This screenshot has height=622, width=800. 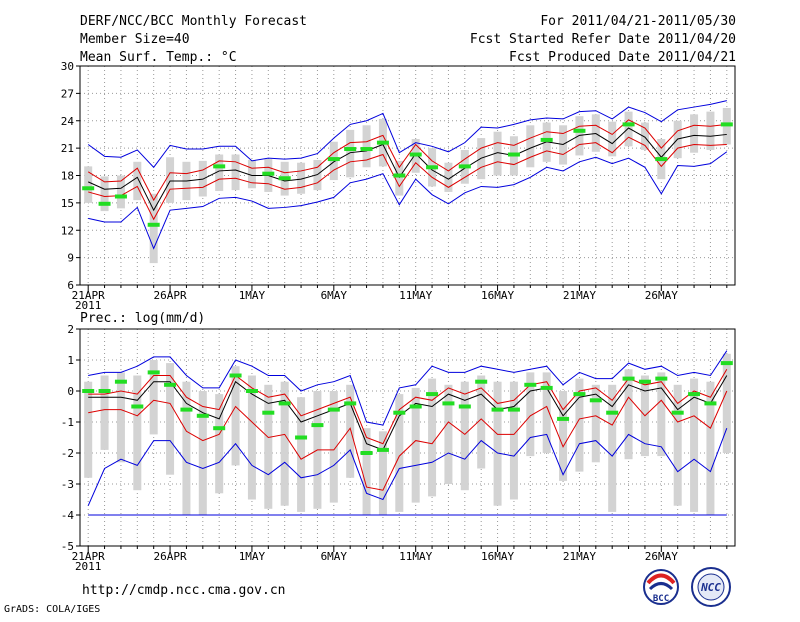 What do you see at coordinates (638, 21) in the screenshot?
I see `header-forecast-period: For 2011/04/21-2011/05/30` at bounding box center [638, 21].